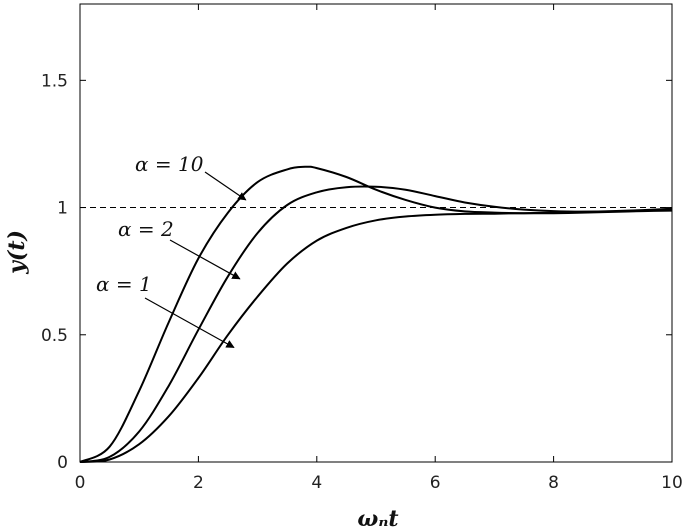 This screenshot has height=530, width=685. I want to click on y-axis-label: y(t), so click(17, 252).